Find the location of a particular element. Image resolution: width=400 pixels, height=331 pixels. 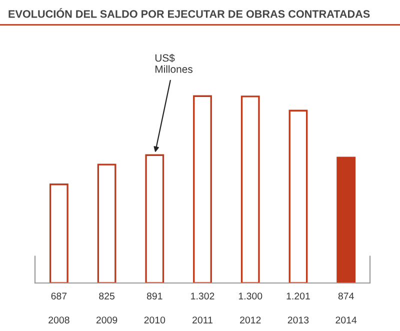

chart-title: EVOLUCIÓN DEL SALDO POR EJECUTAR DE OBRAS CONTRATADAS is located at coordinates (189, 13).